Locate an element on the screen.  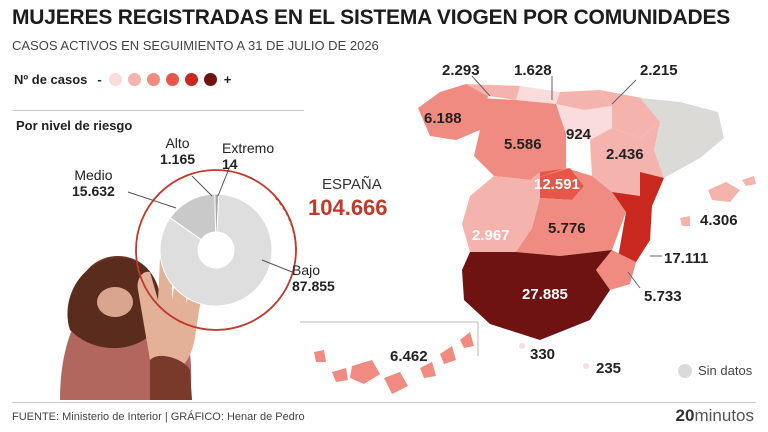
legend-minus: - is located at coordinates (99, 79).